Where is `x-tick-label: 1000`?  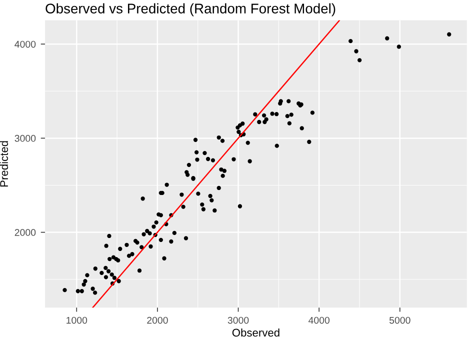
x-tick-label: 1000 is located at coordinates (77, 320).